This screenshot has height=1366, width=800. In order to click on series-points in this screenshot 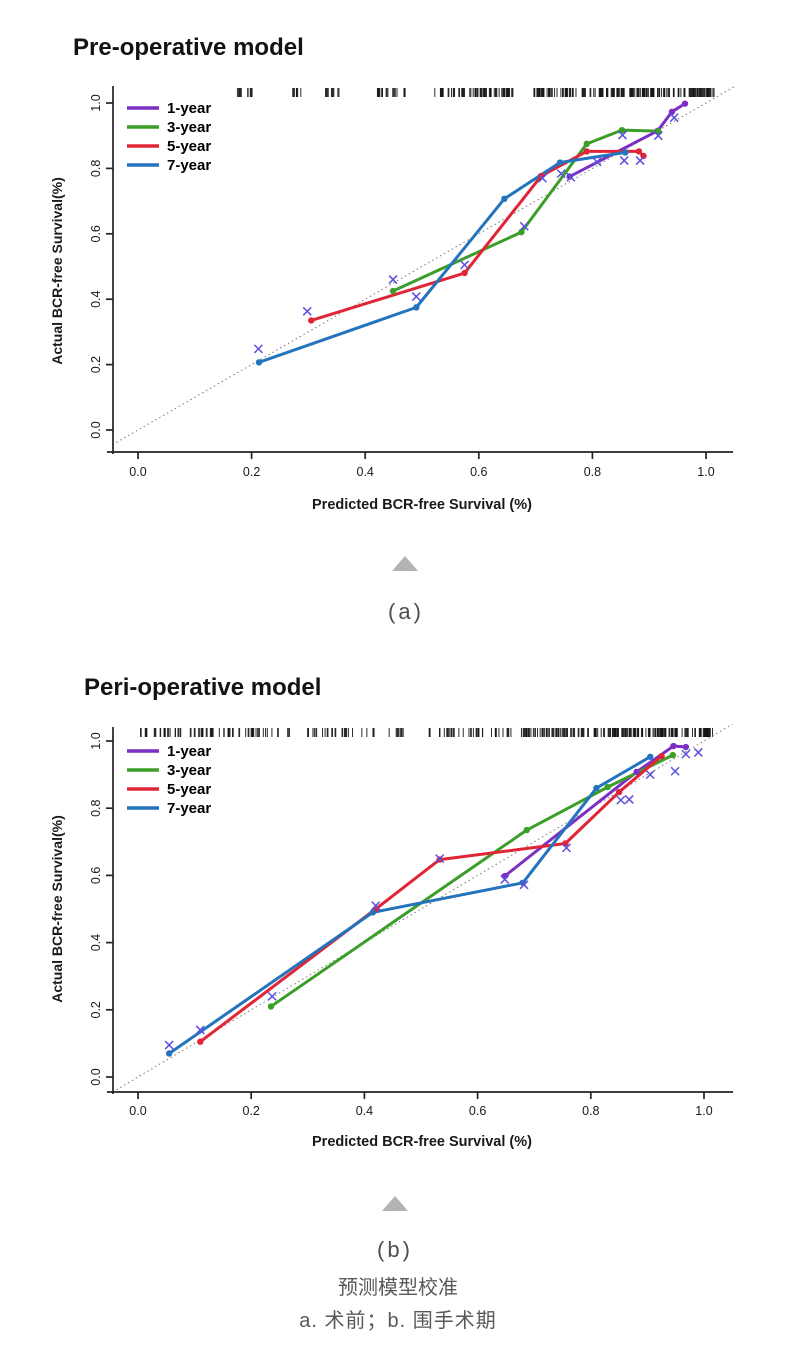, I will do `click(472, 233)`.